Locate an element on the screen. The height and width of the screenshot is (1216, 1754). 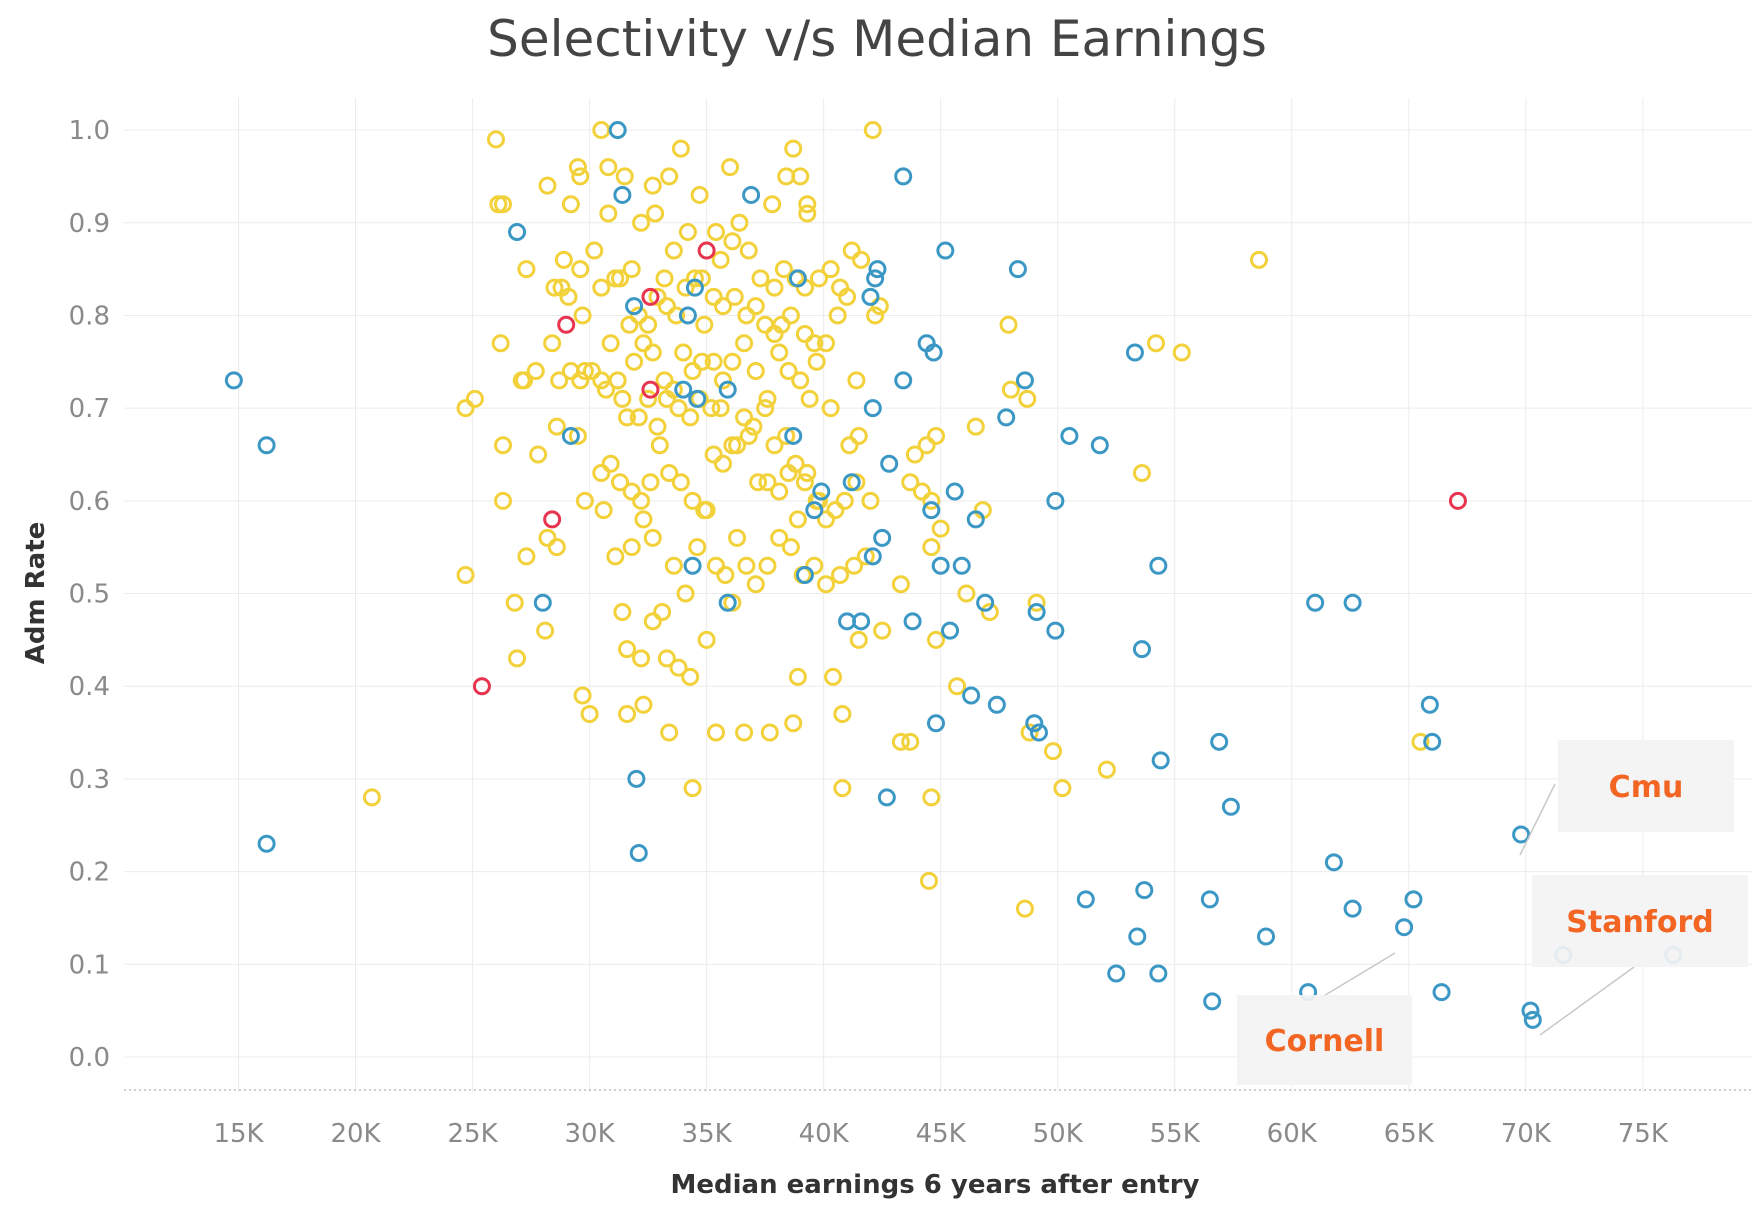
x-tick-label: 75K is located at coordinates (1643, 1134).